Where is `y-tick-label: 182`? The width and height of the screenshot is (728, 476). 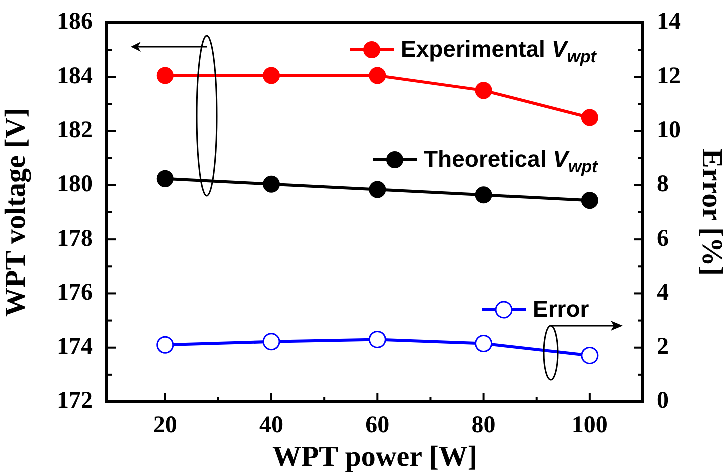
y-tick-label: 182 is located at coordinates (75, 130).